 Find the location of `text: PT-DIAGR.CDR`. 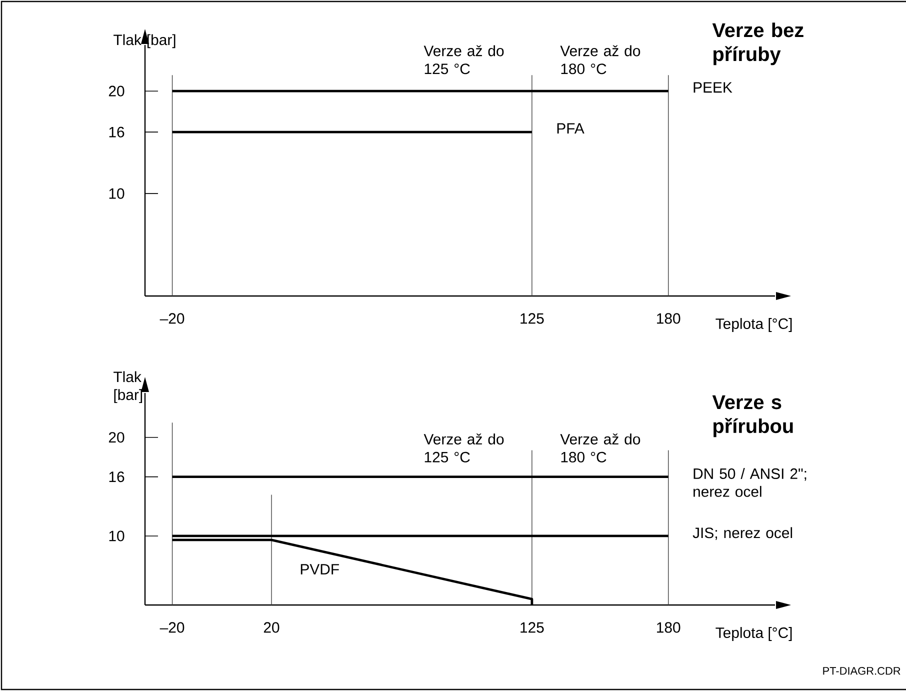

text: PT-DIAGR.CDR is located at coordinates (861, 671).